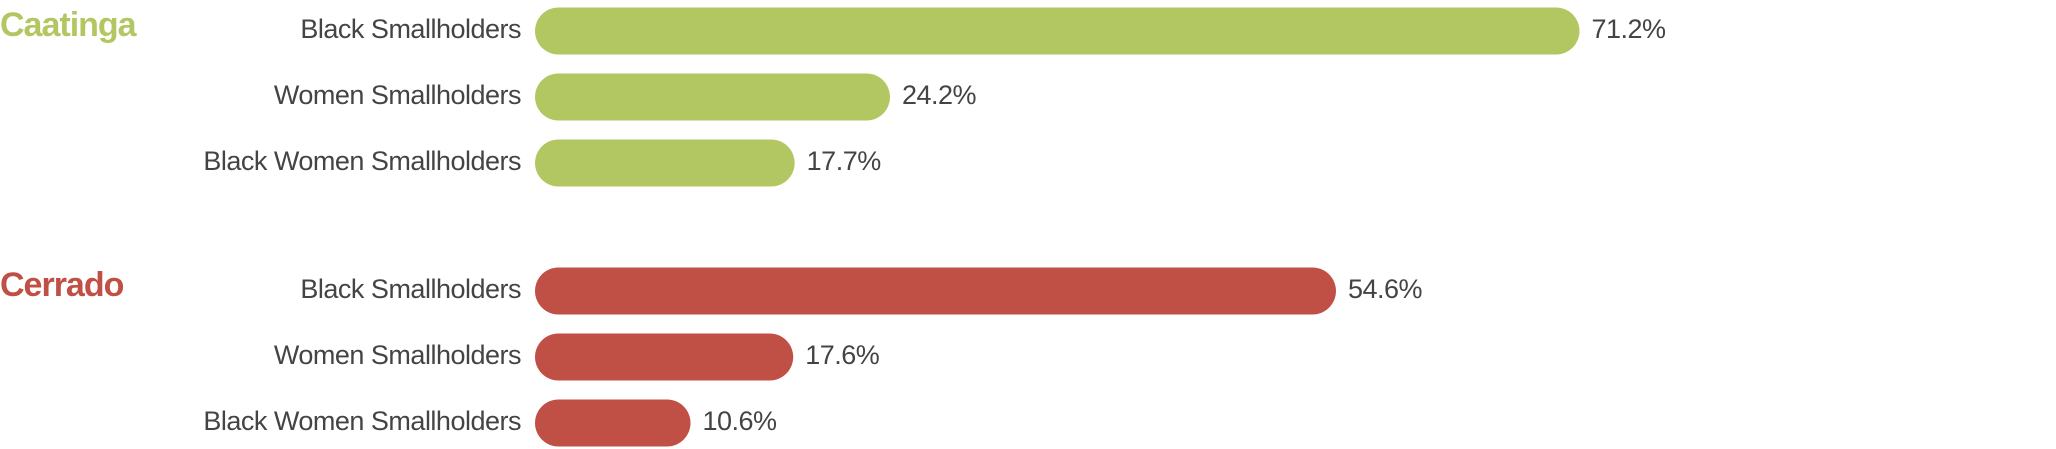  I want to click on group-title: Caatinga, so click(69, 25).